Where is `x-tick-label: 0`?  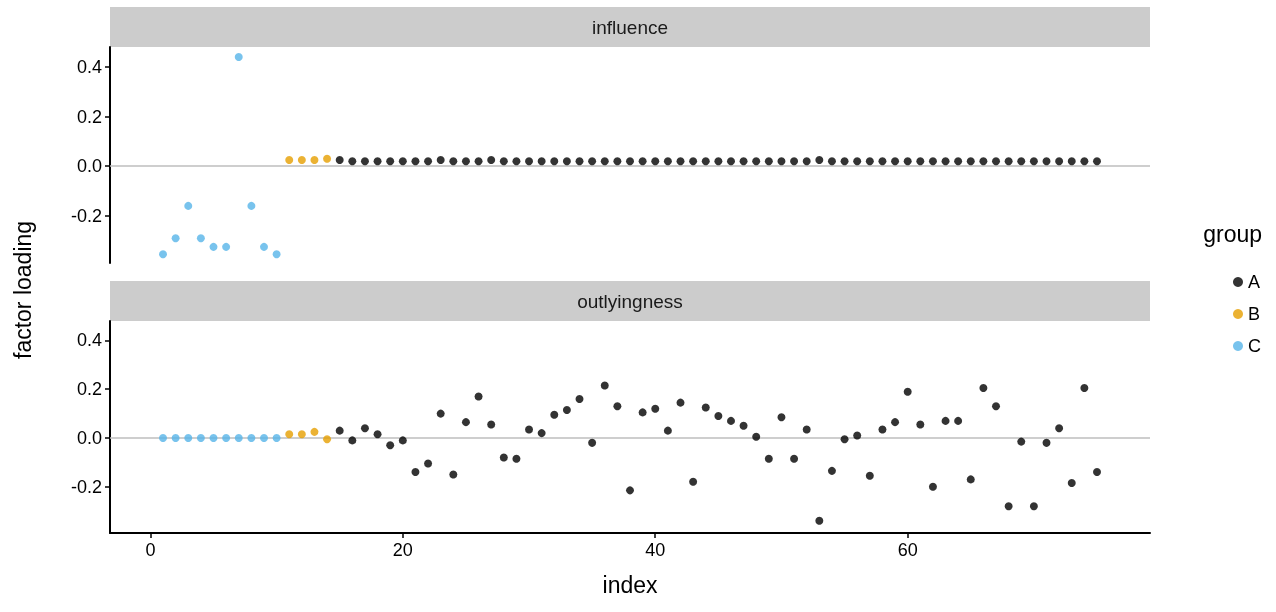 x-tick-label: 0 is located at coordinates (150, 550).